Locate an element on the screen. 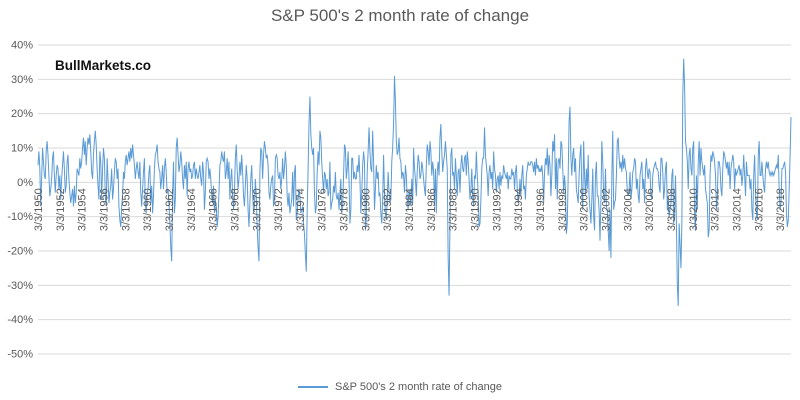 This screenshot has height=400, width=800. legend: S&P 500's 2 month rate of change is located at coordinates (400, 387).